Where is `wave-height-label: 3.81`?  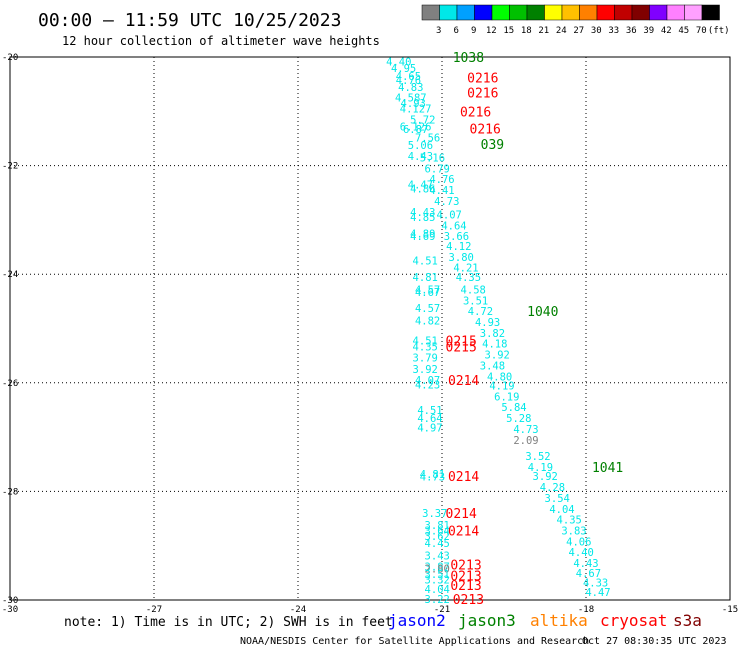 wave-height-label: 3.81 is located at coordinates (437, 526).